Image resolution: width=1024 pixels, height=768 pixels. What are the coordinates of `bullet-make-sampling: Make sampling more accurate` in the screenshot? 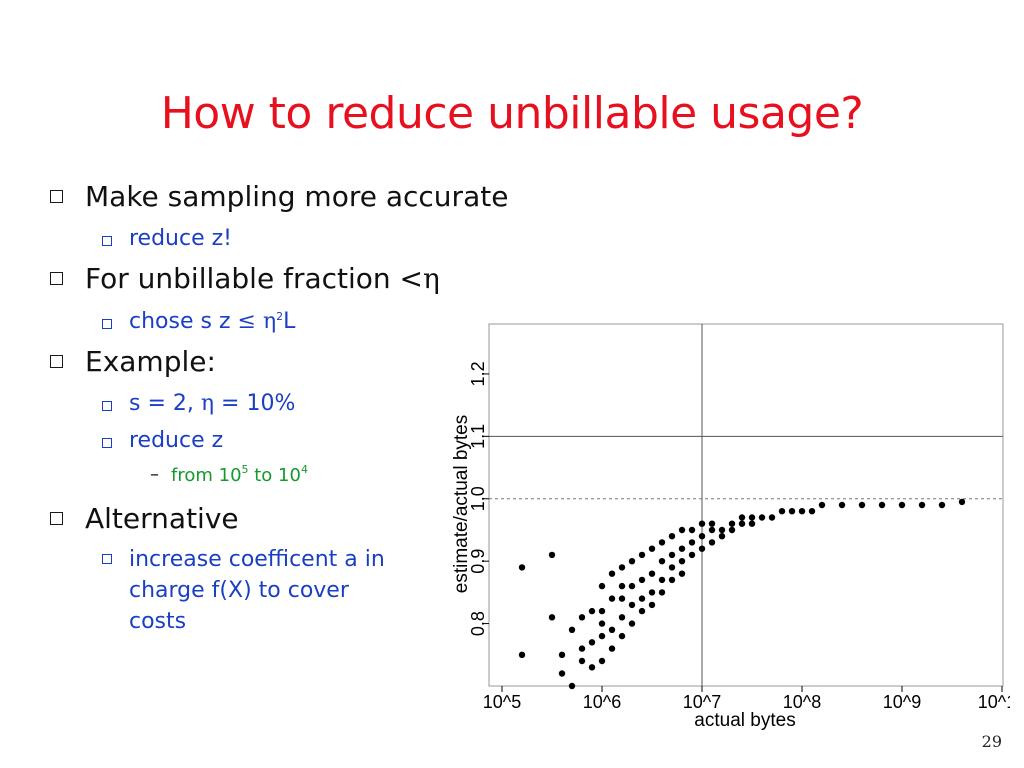 It's located at (279, 196).